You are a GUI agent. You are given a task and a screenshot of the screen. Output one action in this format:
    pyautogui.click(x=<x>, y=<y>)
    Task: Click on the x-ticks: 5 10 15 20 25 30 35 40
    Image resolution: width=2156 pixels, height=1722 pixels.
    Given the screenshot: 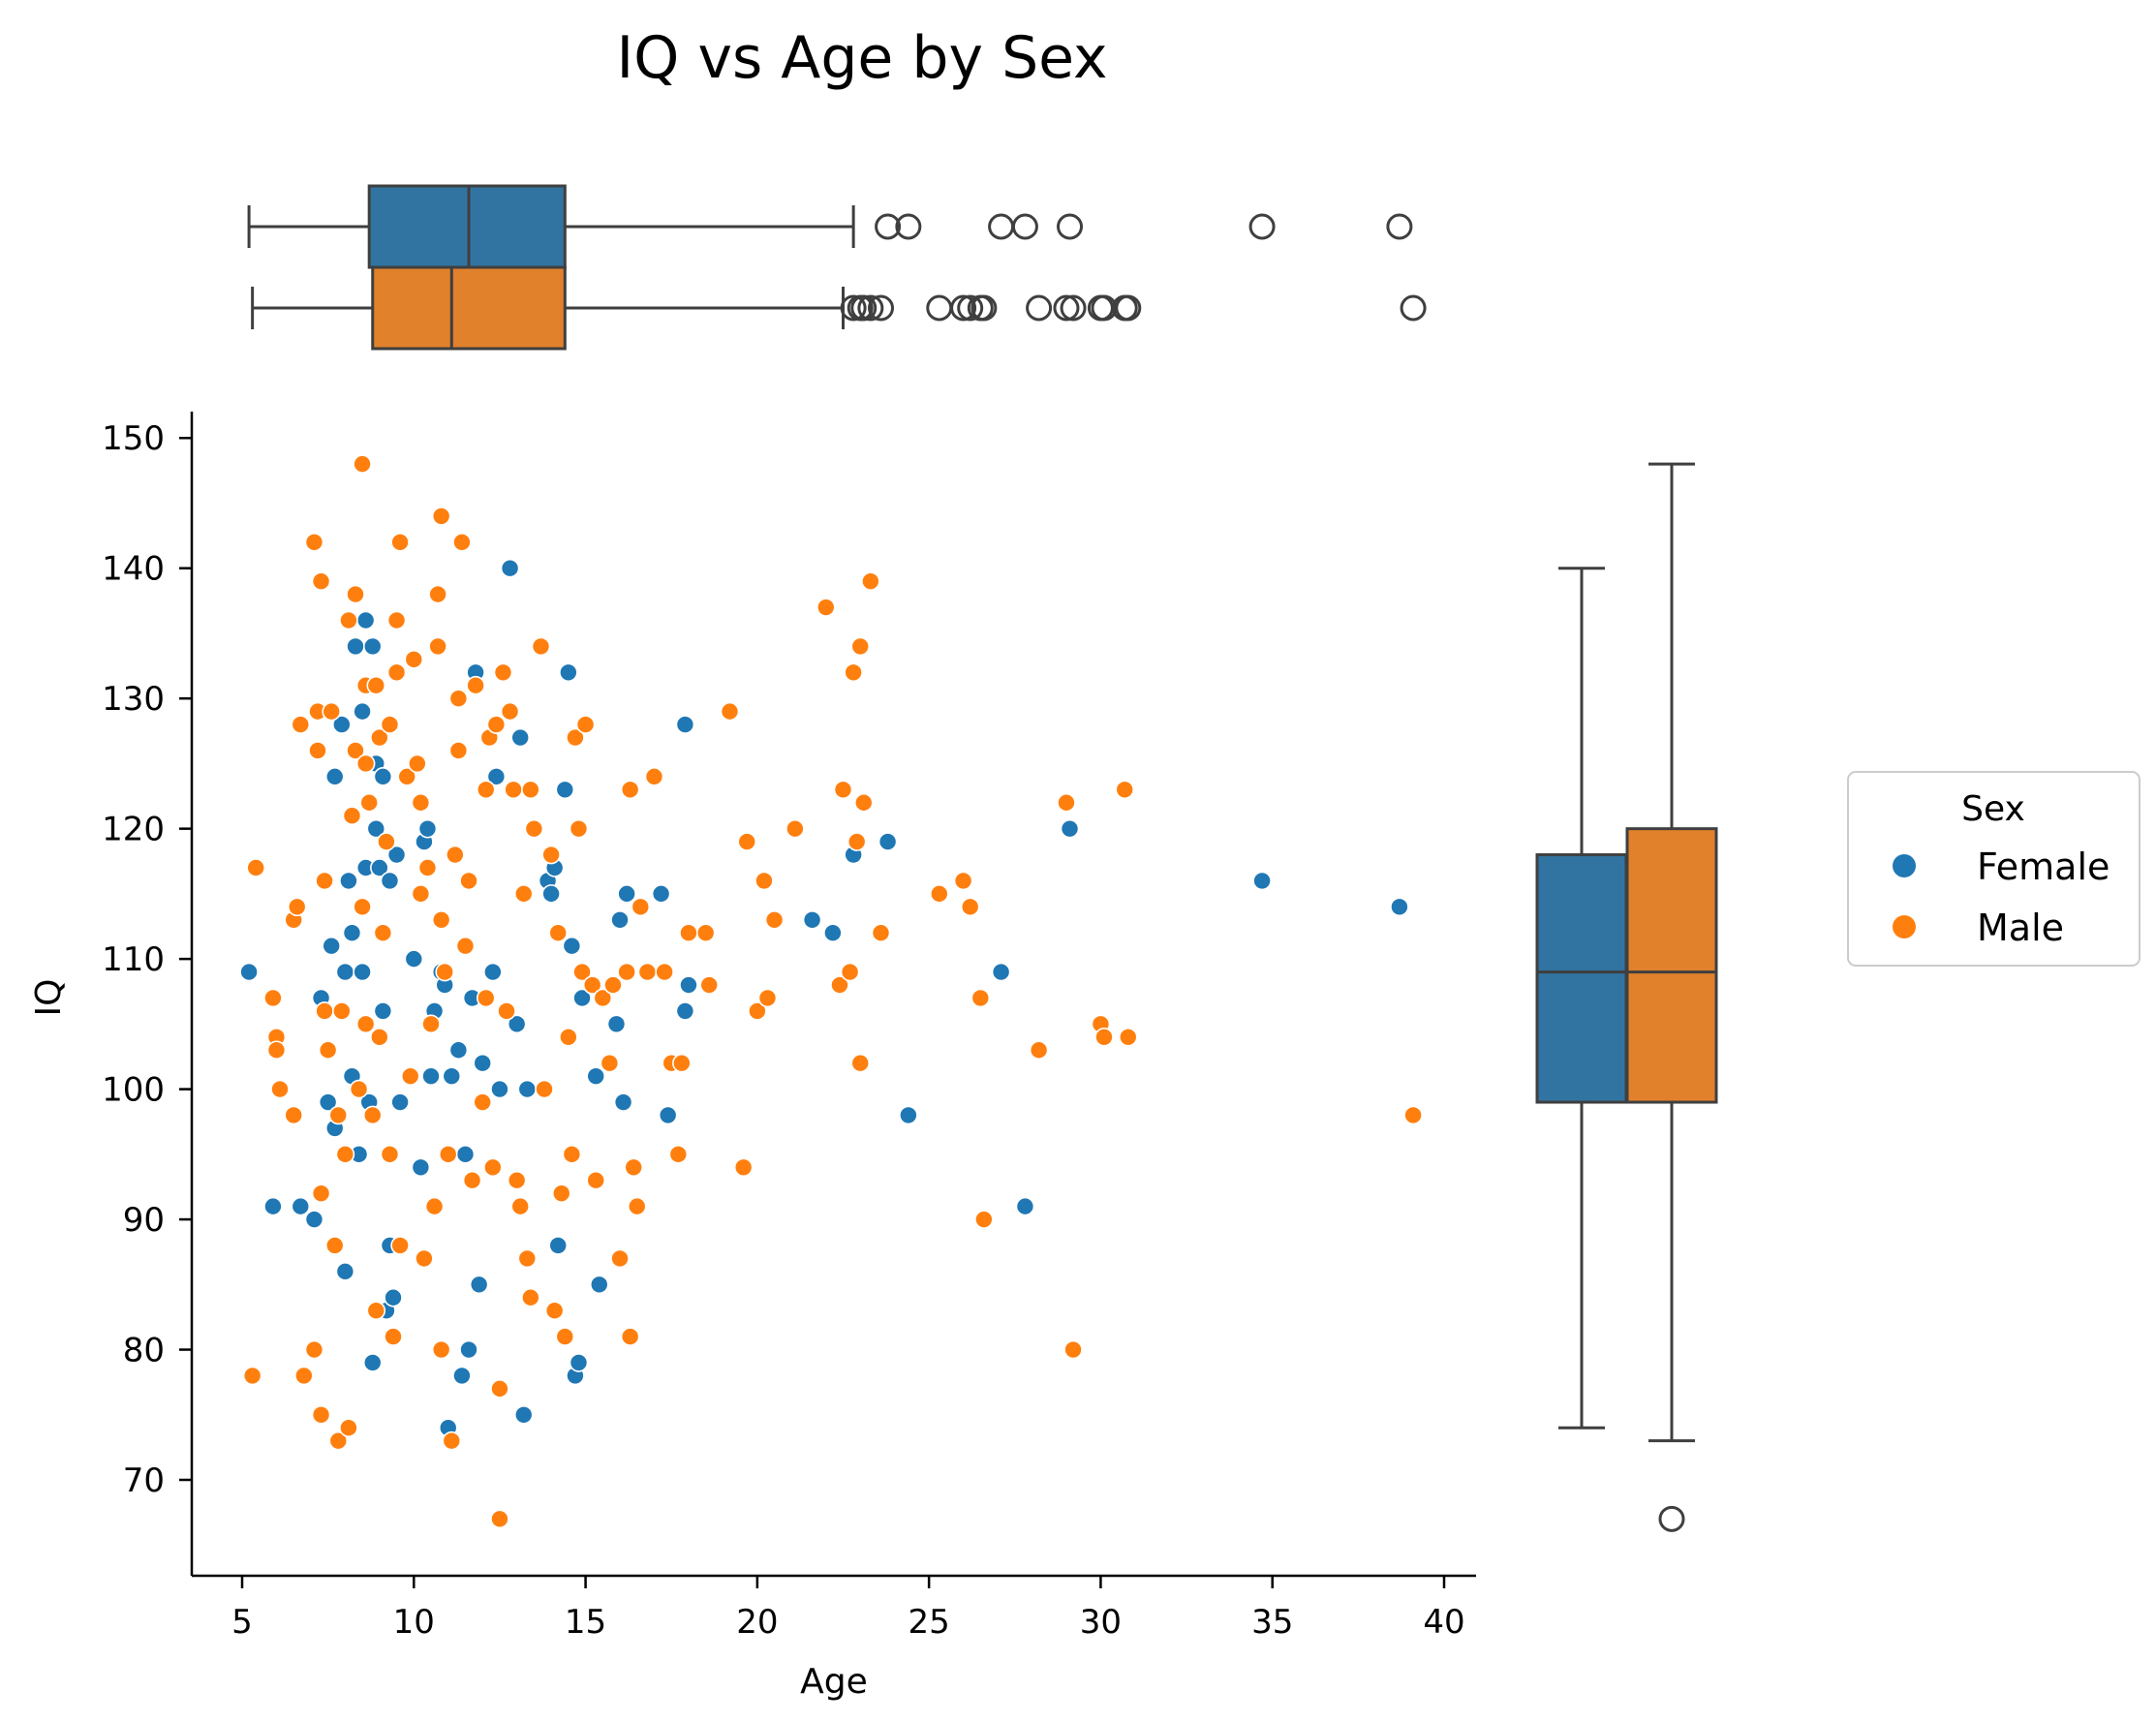 What is the action you would take?
    pyautogui.click(x=848, y=1609)
    